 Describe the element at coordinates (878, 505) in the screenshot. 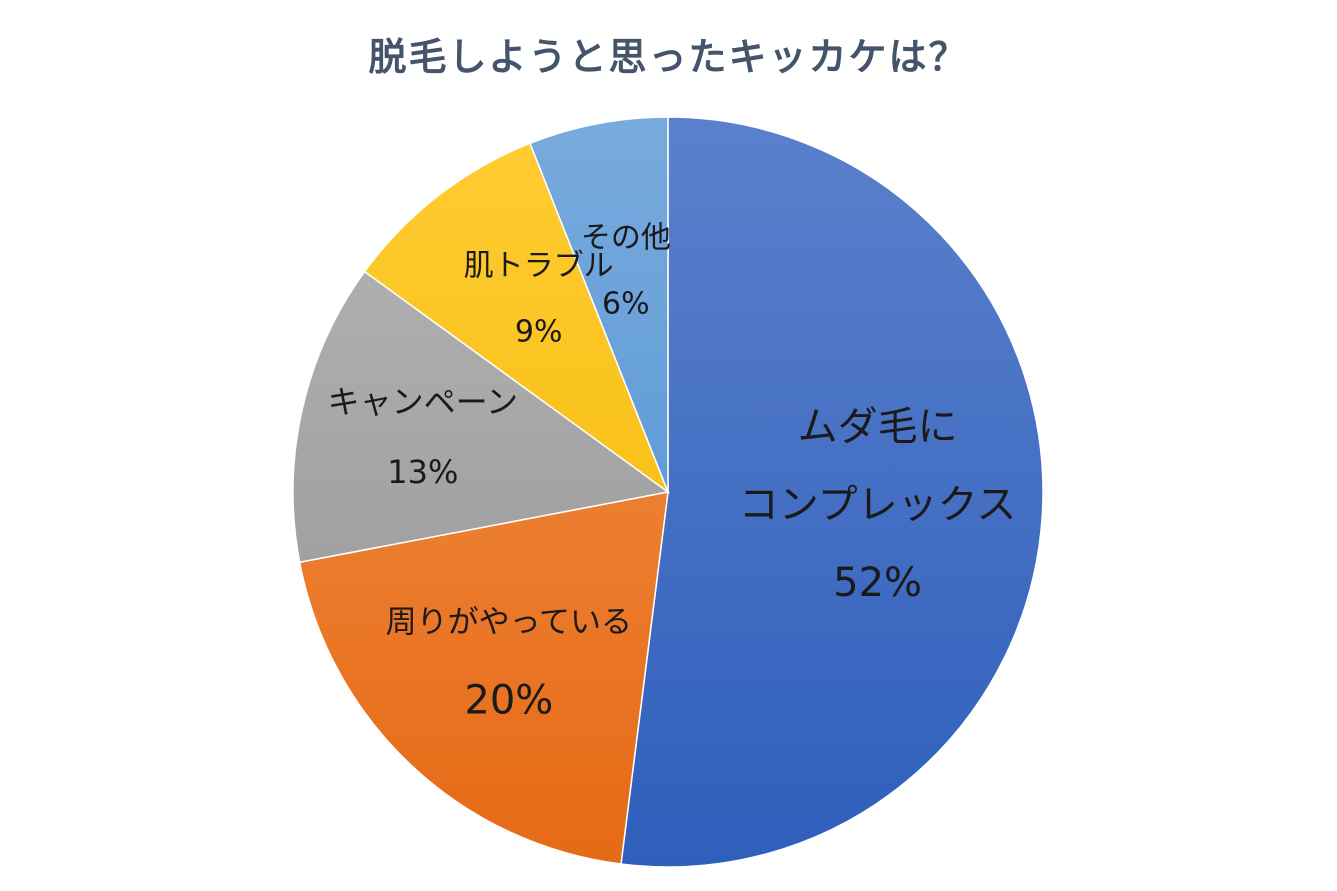

I see `slice-name-label: コンプレックス` at that location.